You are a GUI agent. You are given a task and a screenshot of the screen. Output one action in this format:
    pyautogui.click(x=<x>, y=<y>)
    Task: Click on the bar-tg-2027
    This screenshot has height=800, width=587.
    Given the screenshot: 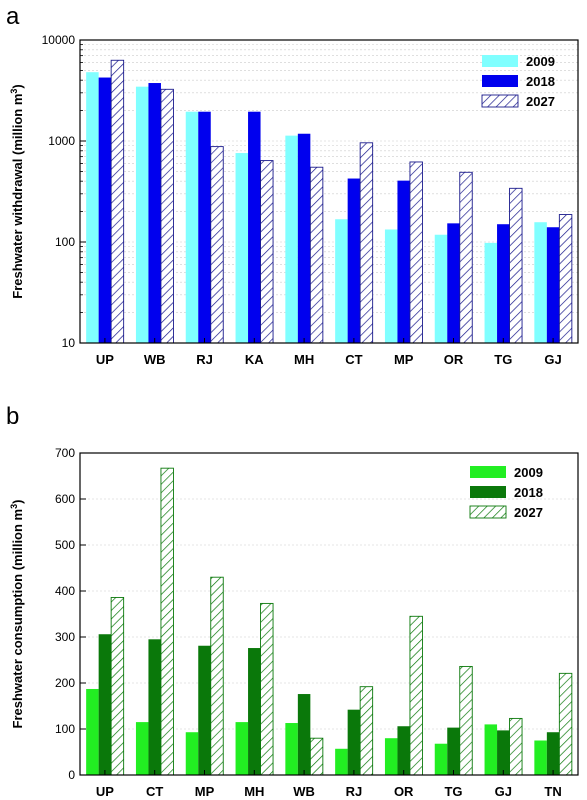 What is the action you would take?
    pyautogui.click(x=516, y=265)
    